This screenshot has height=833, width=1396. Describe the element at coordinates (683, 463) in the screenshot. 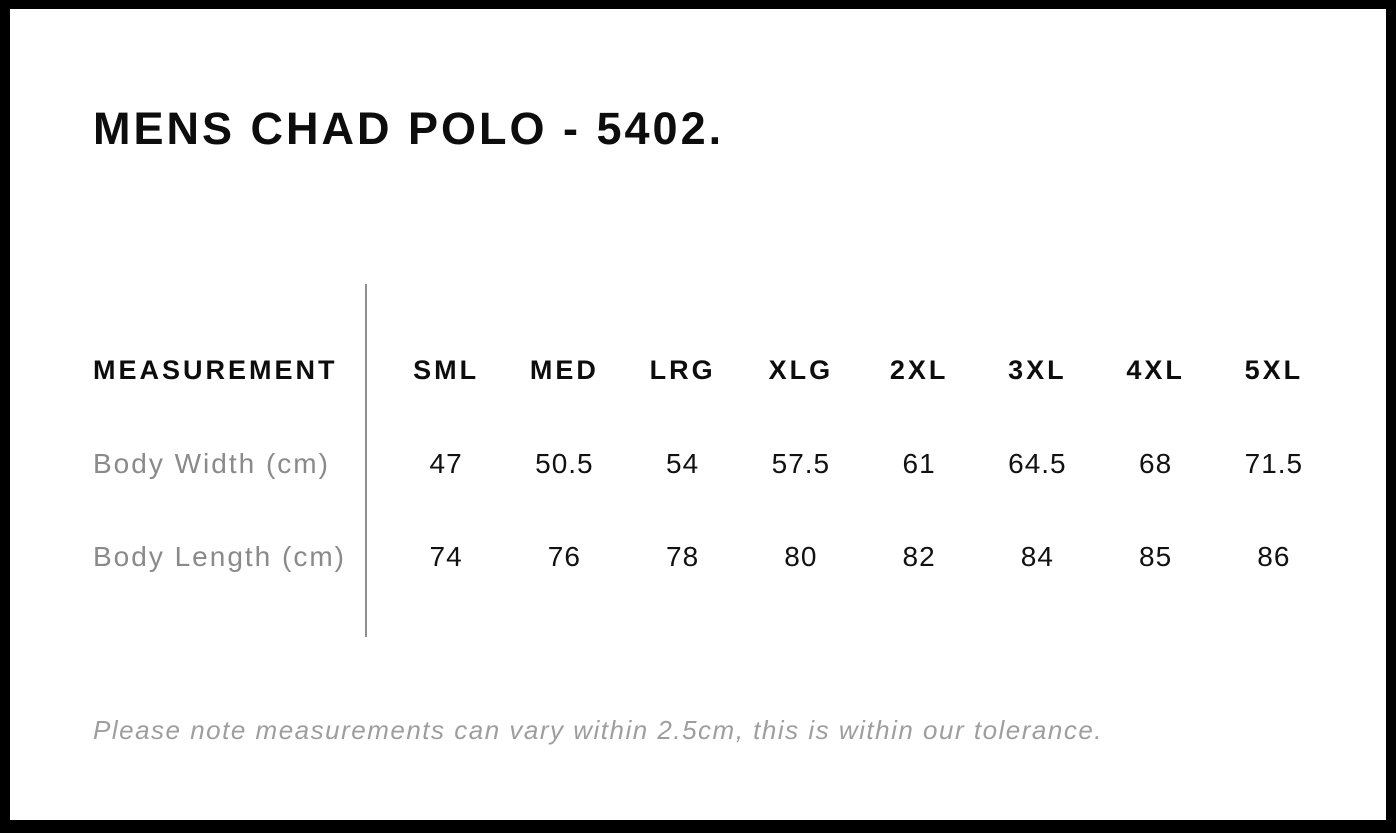

I see `measurement-value: 54` at that location.